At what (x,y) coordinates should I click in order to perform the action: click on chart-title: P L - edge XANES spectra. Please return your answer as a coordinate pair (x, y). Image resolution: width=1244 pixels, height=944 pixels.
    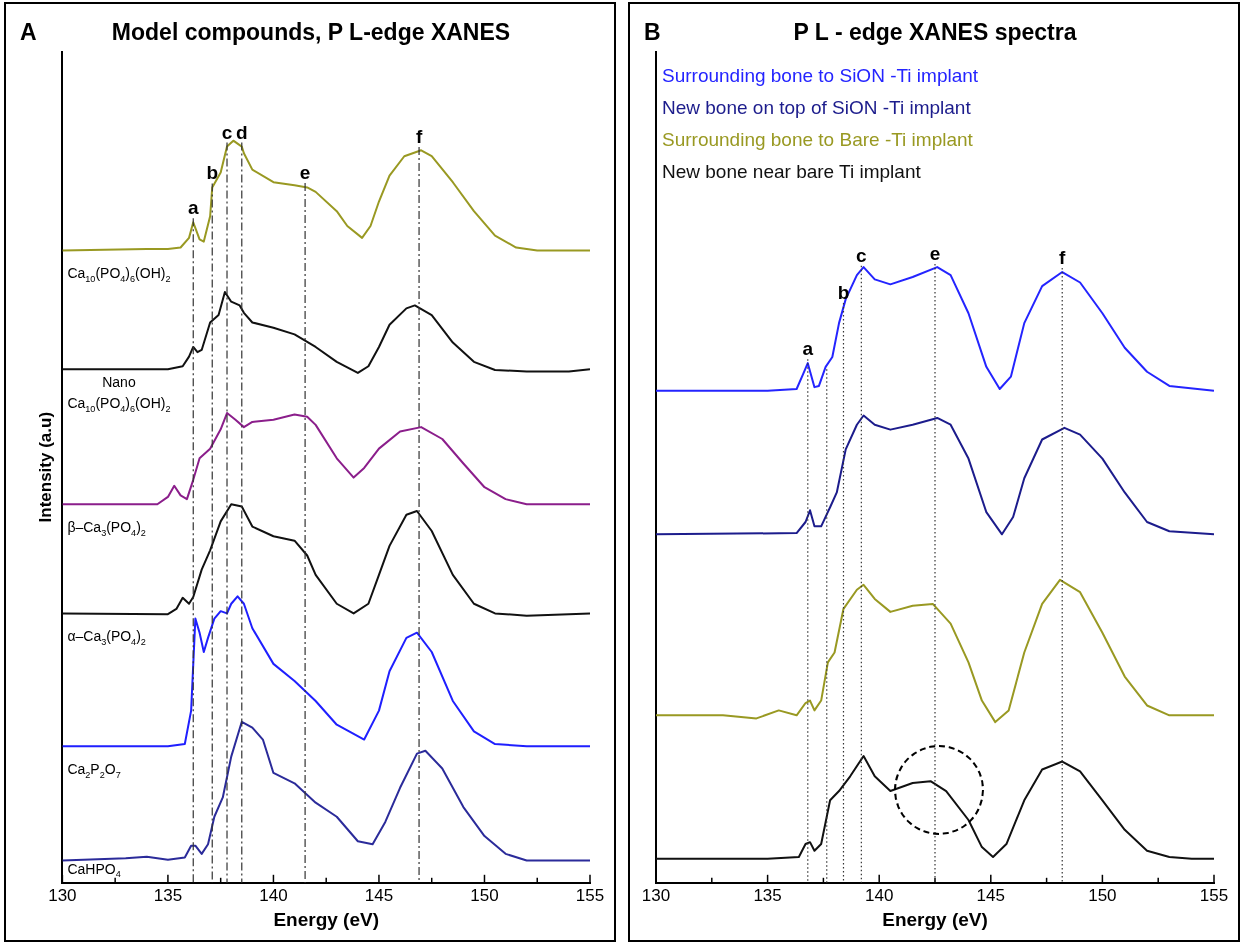
    Looking at the image, I should click on (935, 32).